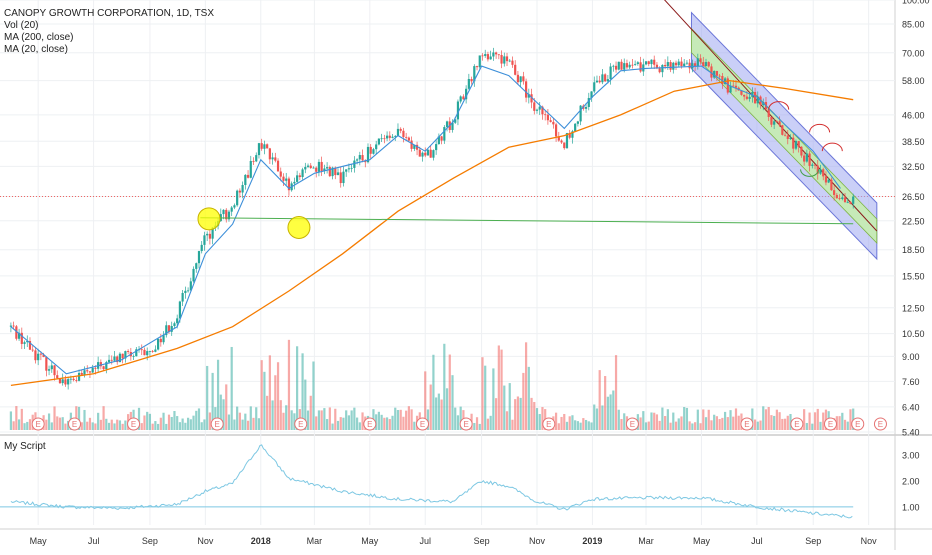  What do you see at coordinates (21, 25) in the screenshot?
I see `volume-indicator-label: Vol (20)` at bounding box center [21, 25].